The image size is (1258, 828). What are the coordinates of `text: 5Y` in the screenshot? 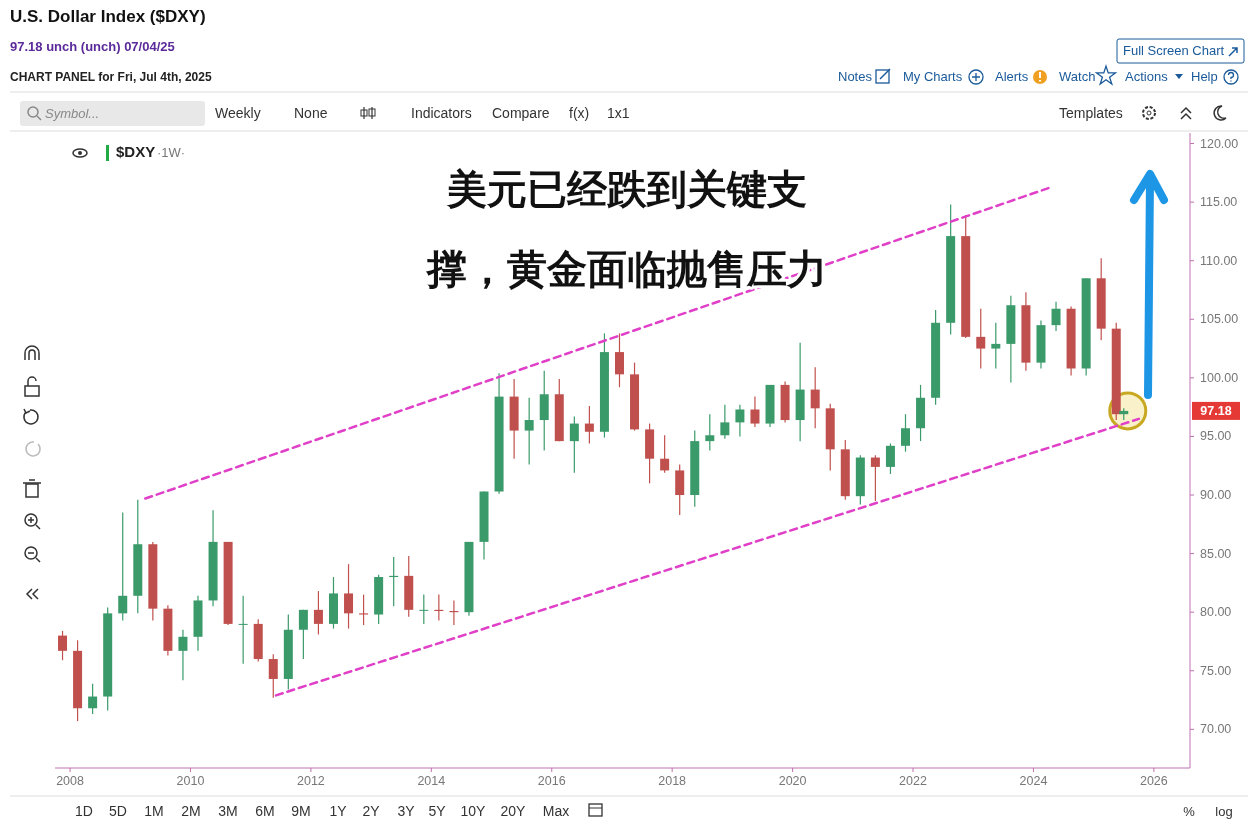 It's located at (437, 811).